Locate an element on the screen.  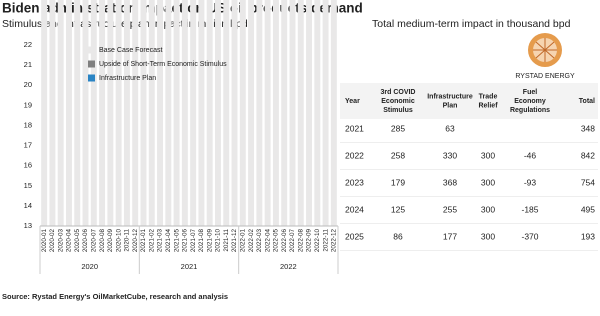
table-header: Infrastructure Plan is located at coordinates (450, 101).